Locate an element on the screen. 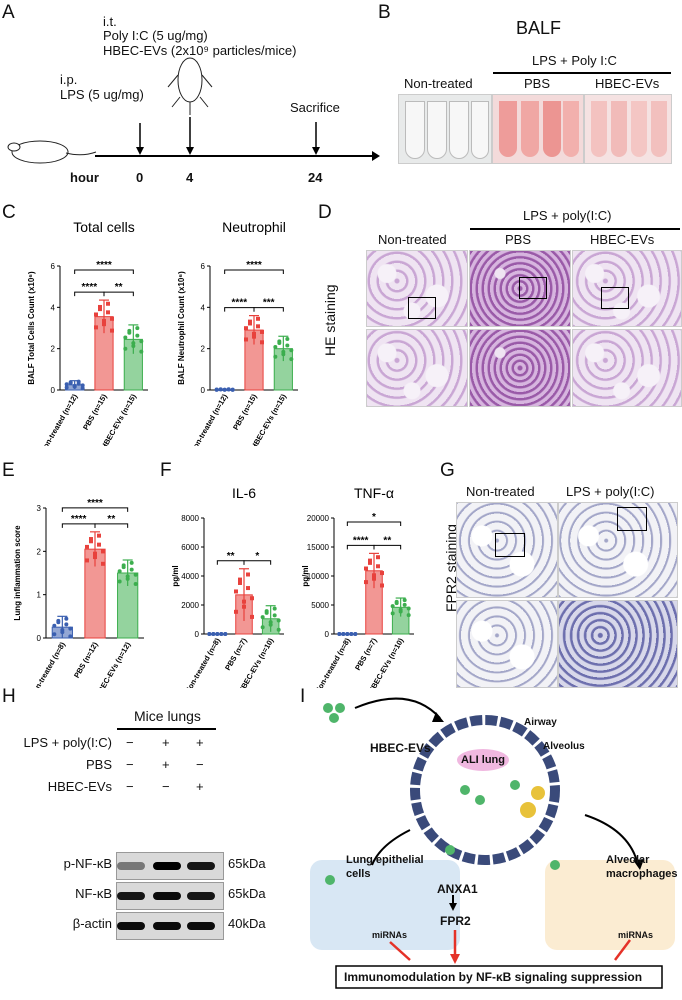  i-mirnas-left: miRNAs is located at coordinates (390, 935).